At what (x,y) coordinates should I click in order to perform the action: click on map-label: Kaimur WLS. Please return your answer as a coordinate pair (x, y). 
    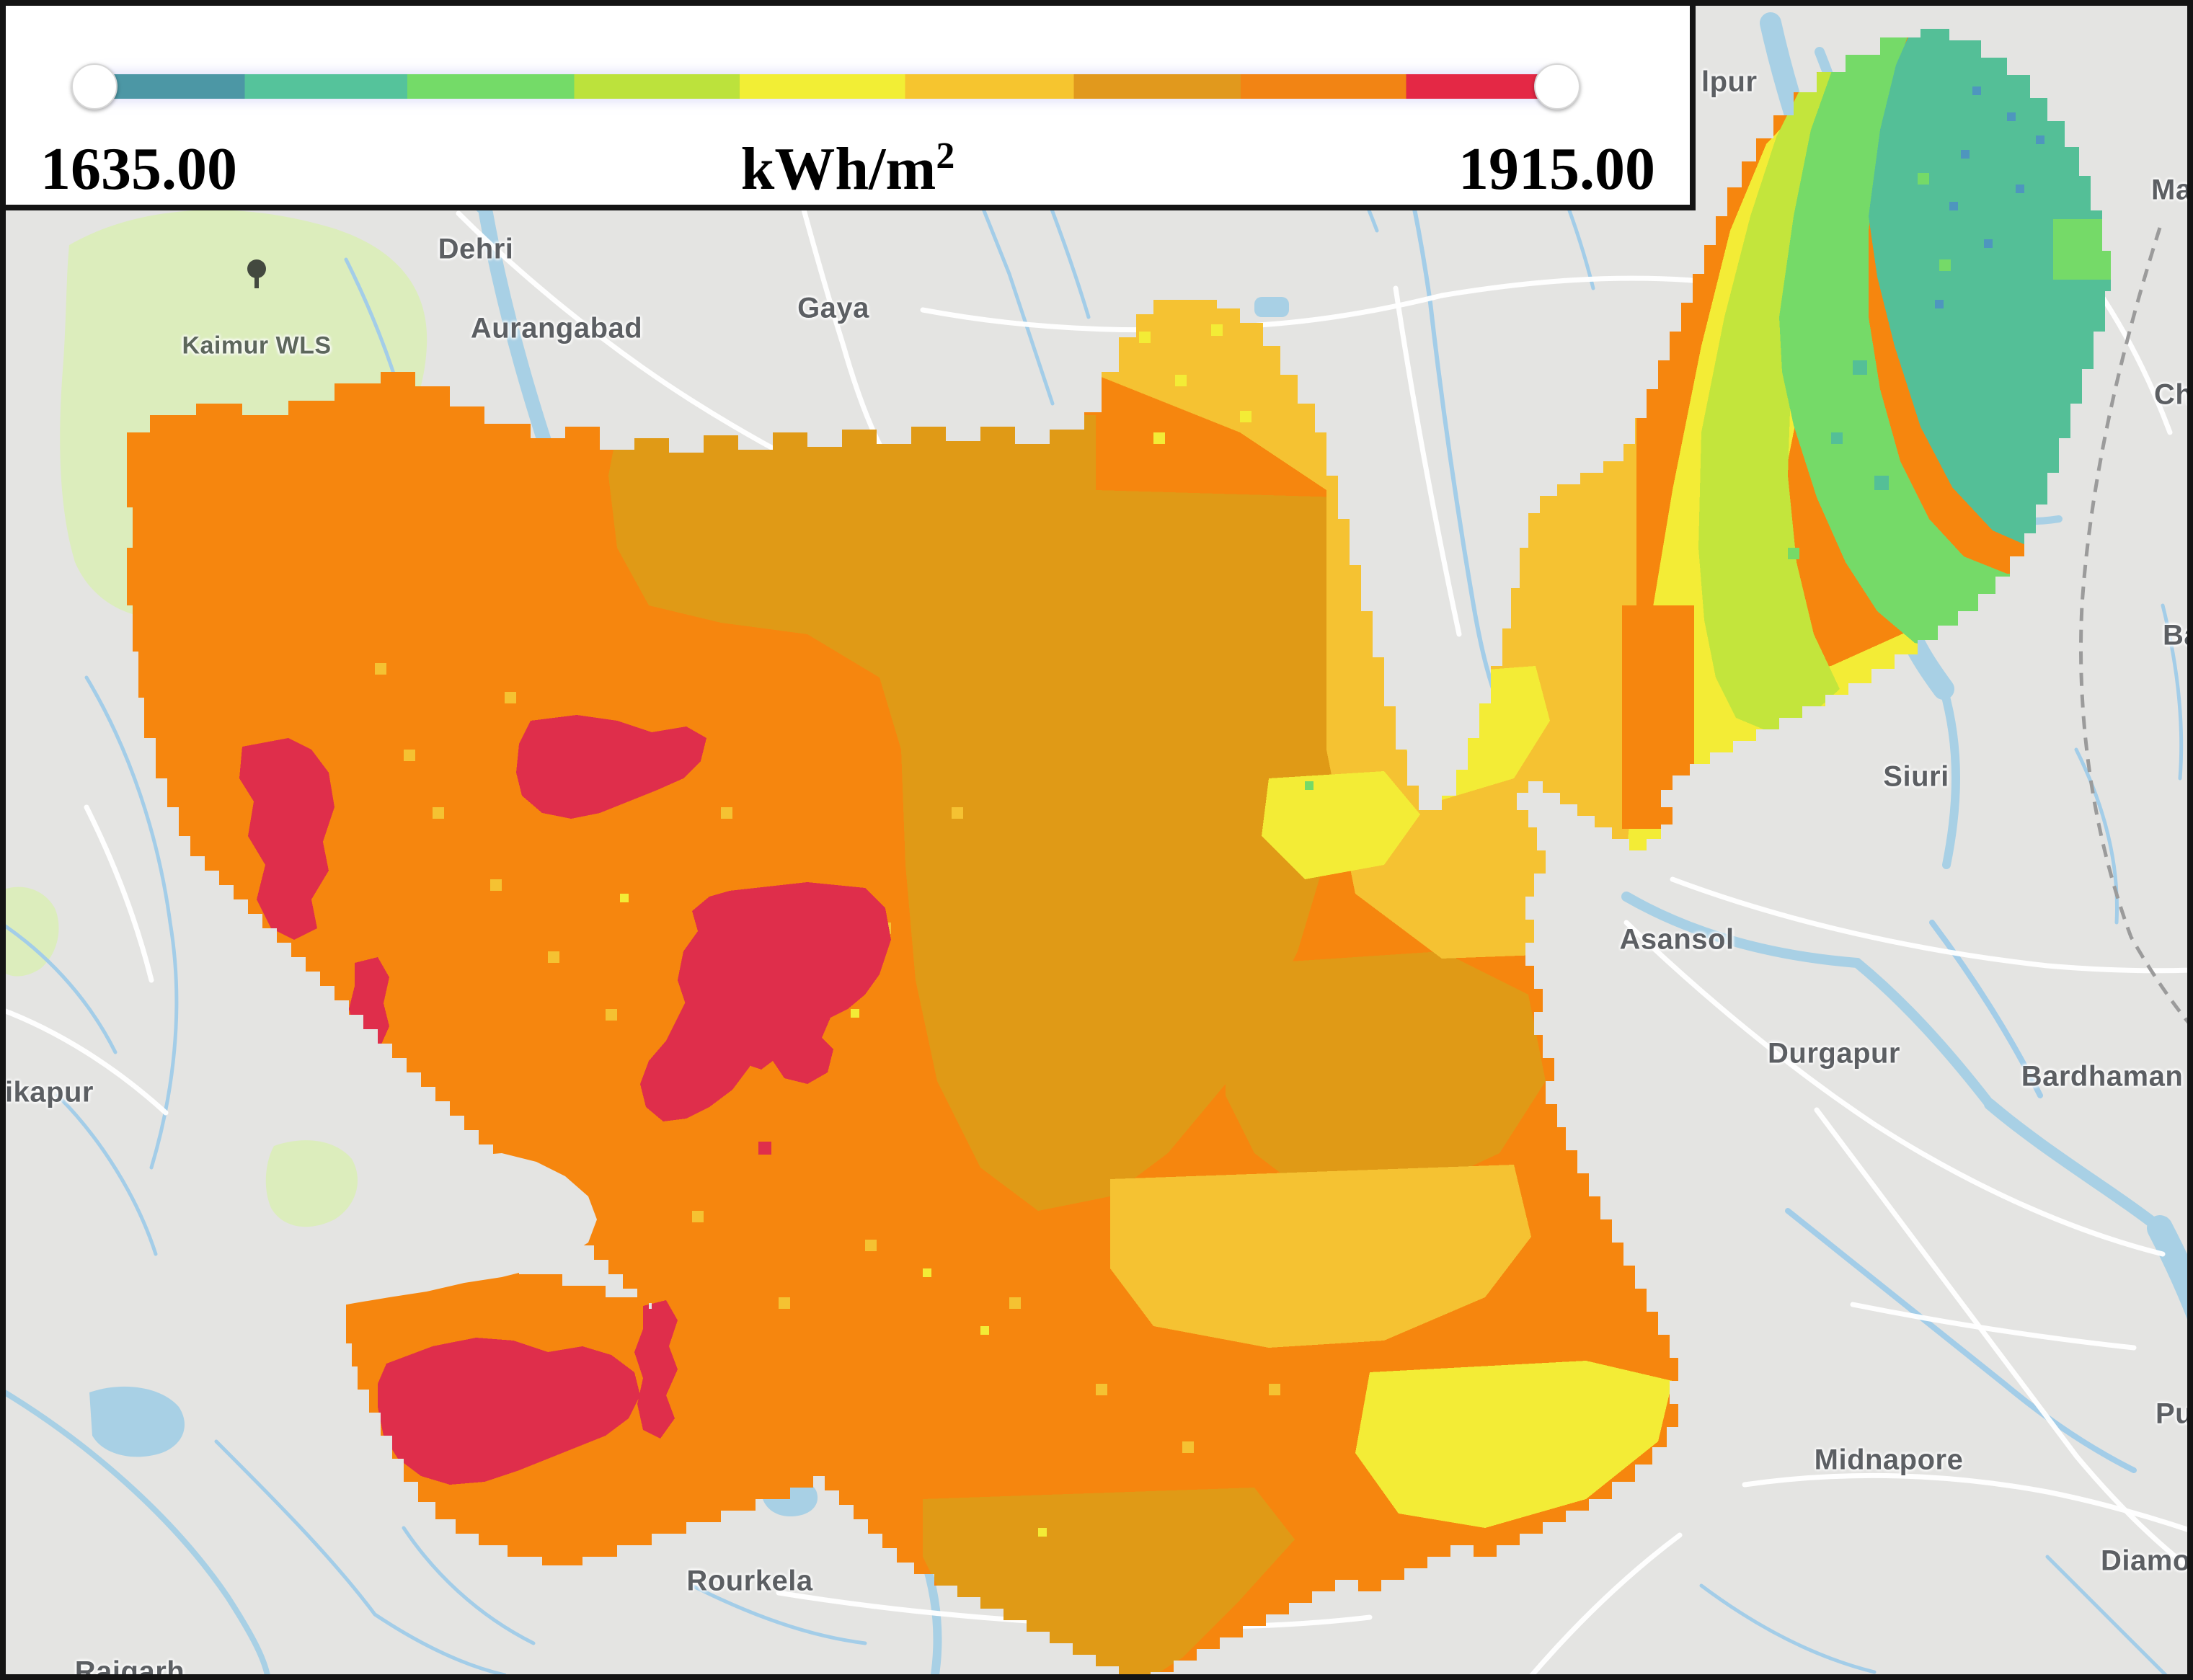
    Looking at the image, I should click on (257, 346).